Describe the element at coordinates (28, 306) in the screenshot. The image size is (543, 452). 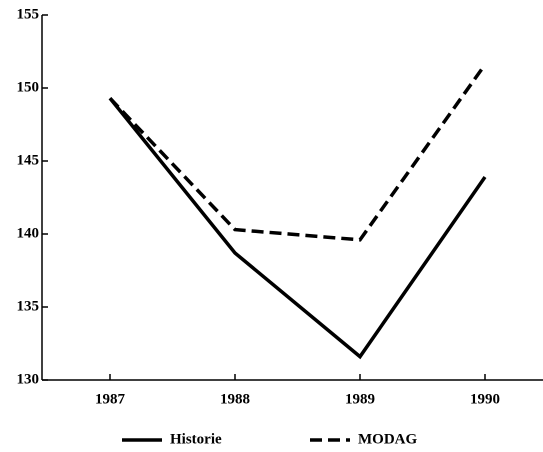
I see `y-tick-label: 135` at that location.